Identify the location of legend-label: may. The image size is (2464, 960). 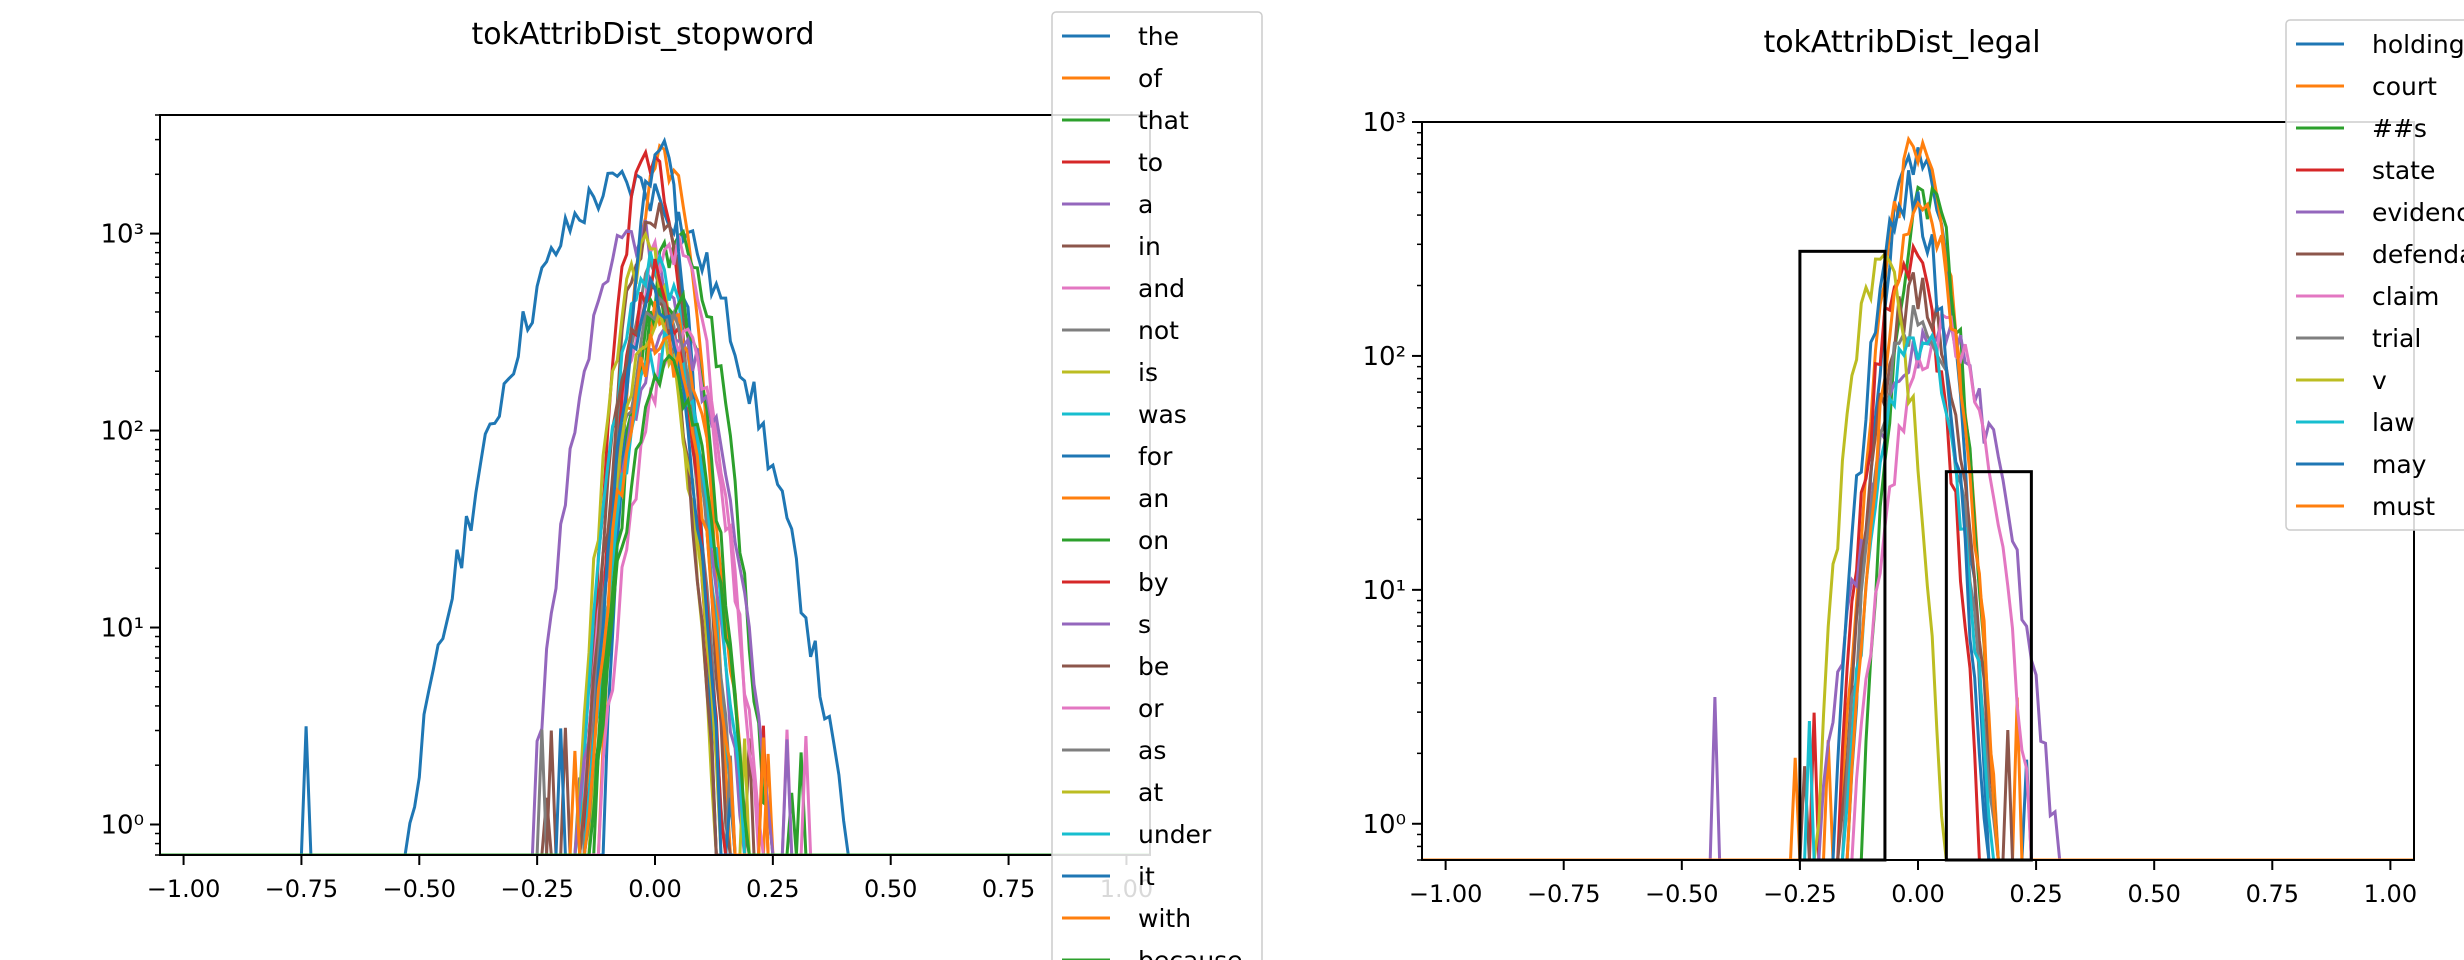
(2399, 464).